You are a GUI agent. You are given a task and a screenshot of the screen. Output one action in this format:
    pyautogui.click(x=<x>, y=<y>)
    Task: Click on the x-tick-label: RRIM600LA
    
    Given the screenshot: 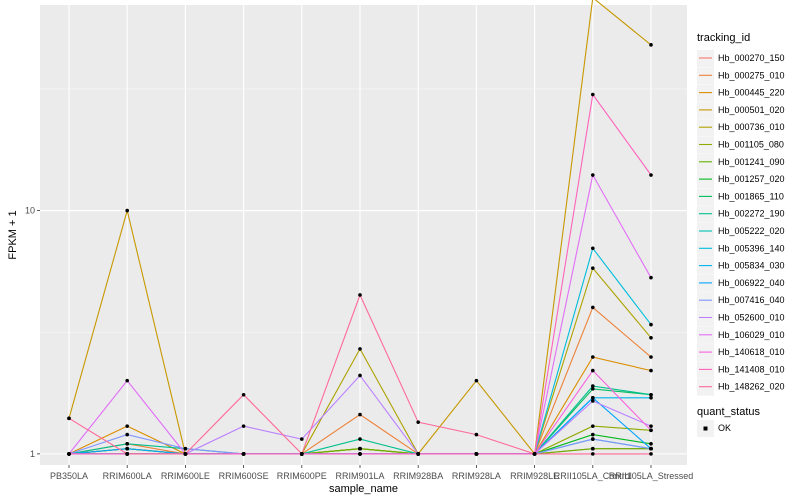 What is the action you would take?
    pyautogui.click(x=127, y=476)
    